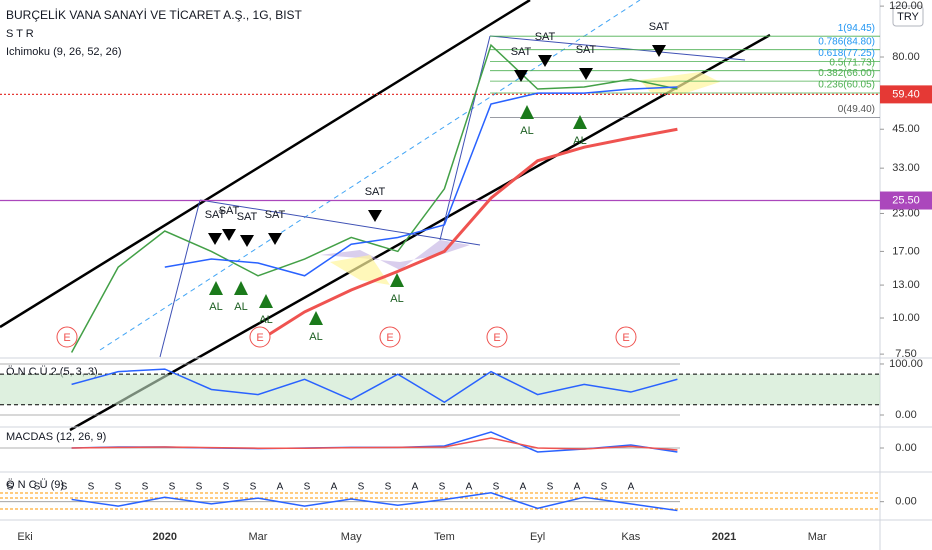 This screenshot has height=550, width=932. I want to click on fib-label: 0.382(66.00), so click(846, 73).